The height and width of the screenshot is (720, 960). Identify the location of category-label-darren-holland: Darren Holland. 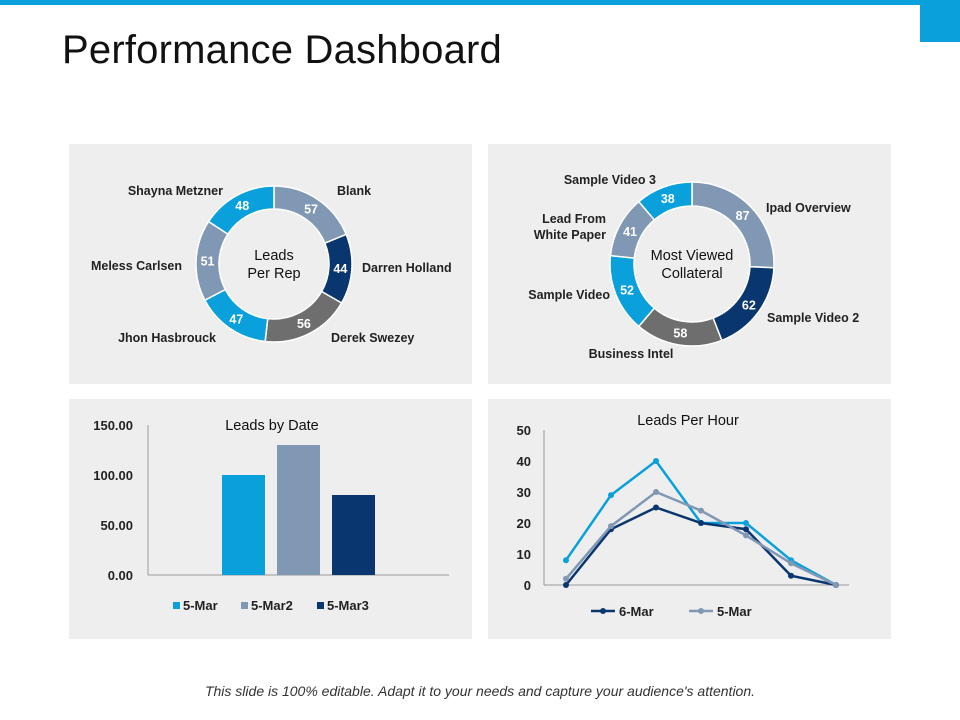
(407, 268).